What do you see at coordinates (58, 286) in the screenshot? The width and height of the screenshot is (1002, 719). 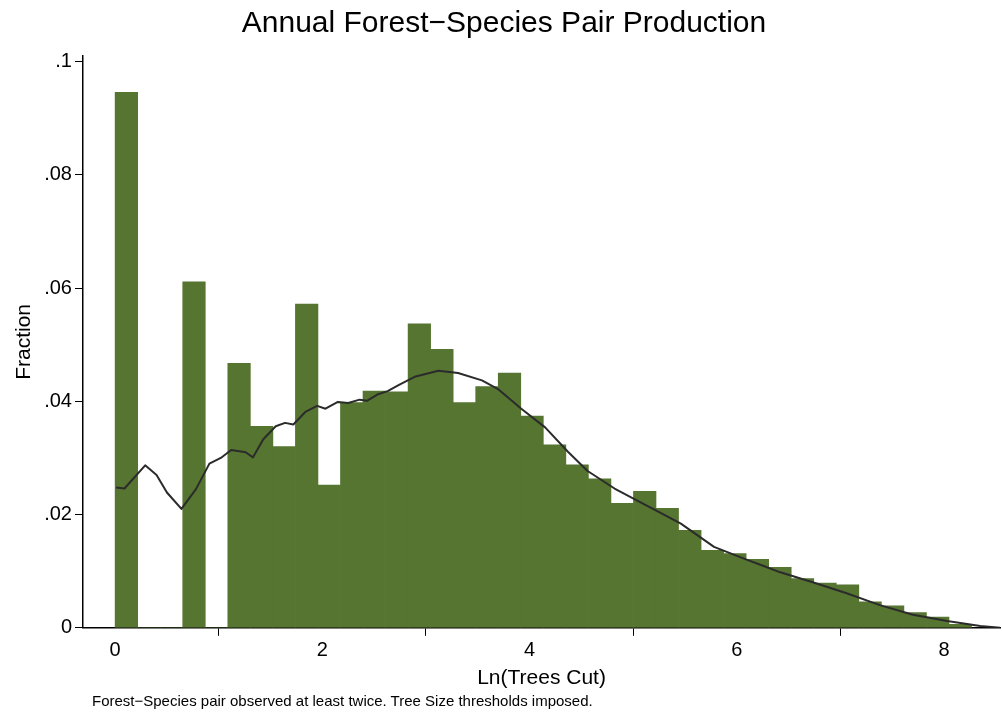 I see `y-tick-label: .06` at bounding box center [58, 286].